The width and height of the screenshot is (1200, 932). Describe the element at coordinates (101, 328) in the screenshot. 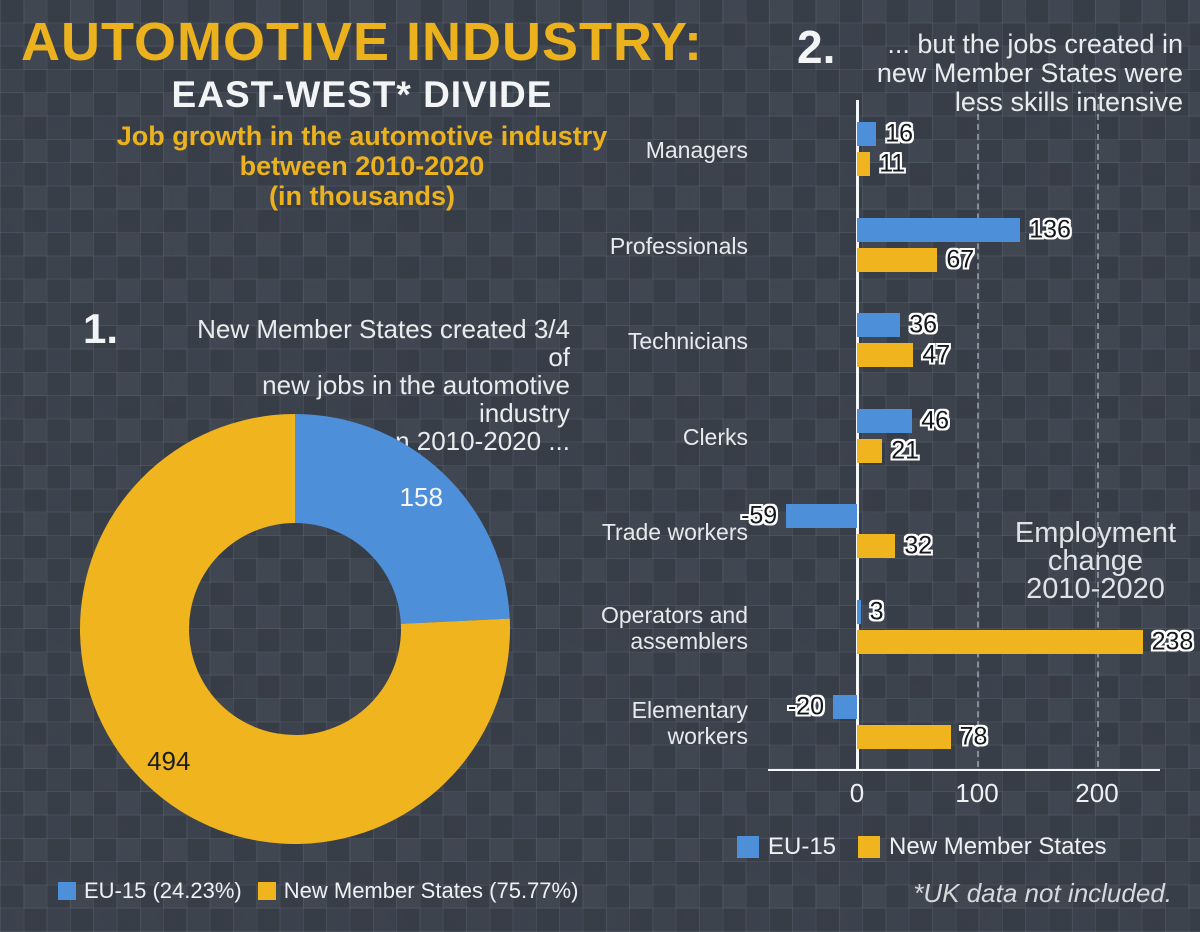

I see `section1-number: 1.` at that location.